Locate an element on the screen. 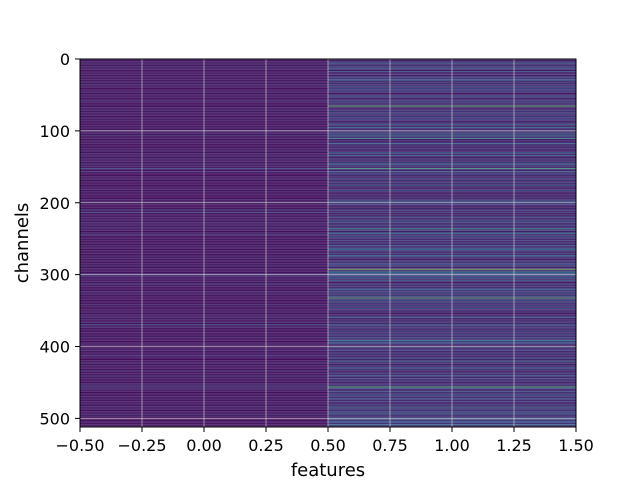 The width and height of the screenshot is (640, 480). y-tick-label: 100 is located at coordinates (54, 131).